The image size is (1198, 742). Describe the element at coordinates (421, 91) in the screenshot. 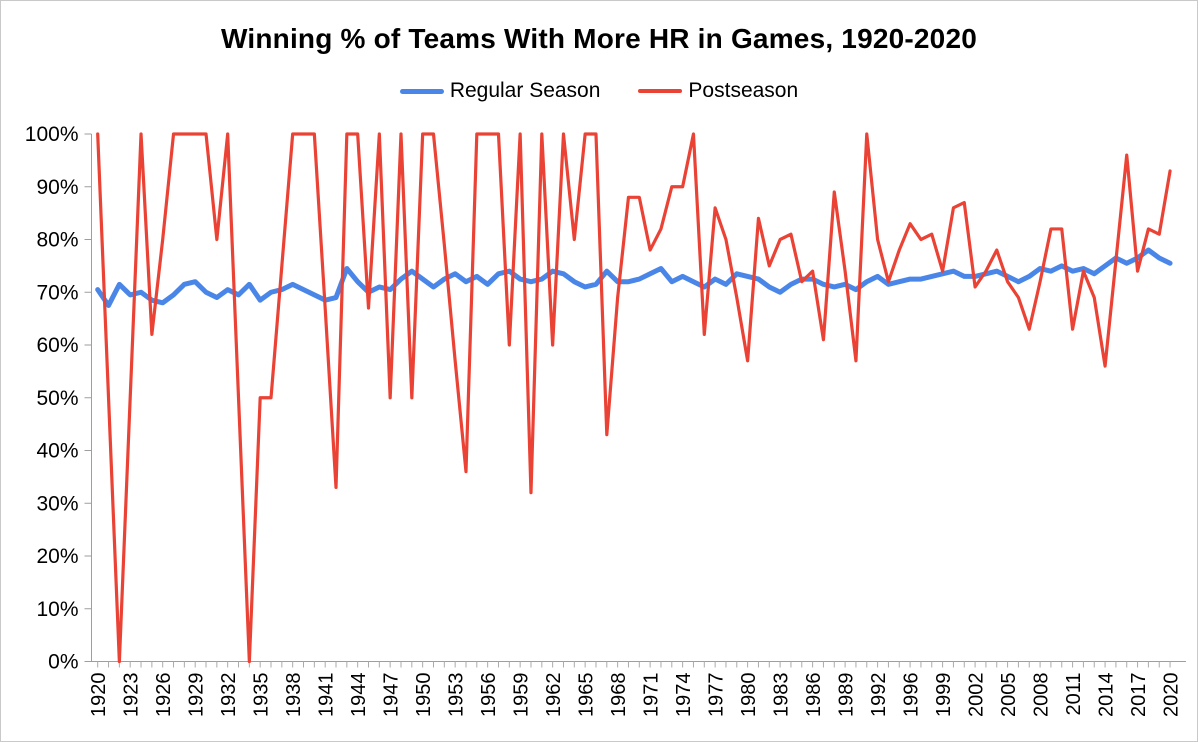

I see `regular-season-swatch` at that location.